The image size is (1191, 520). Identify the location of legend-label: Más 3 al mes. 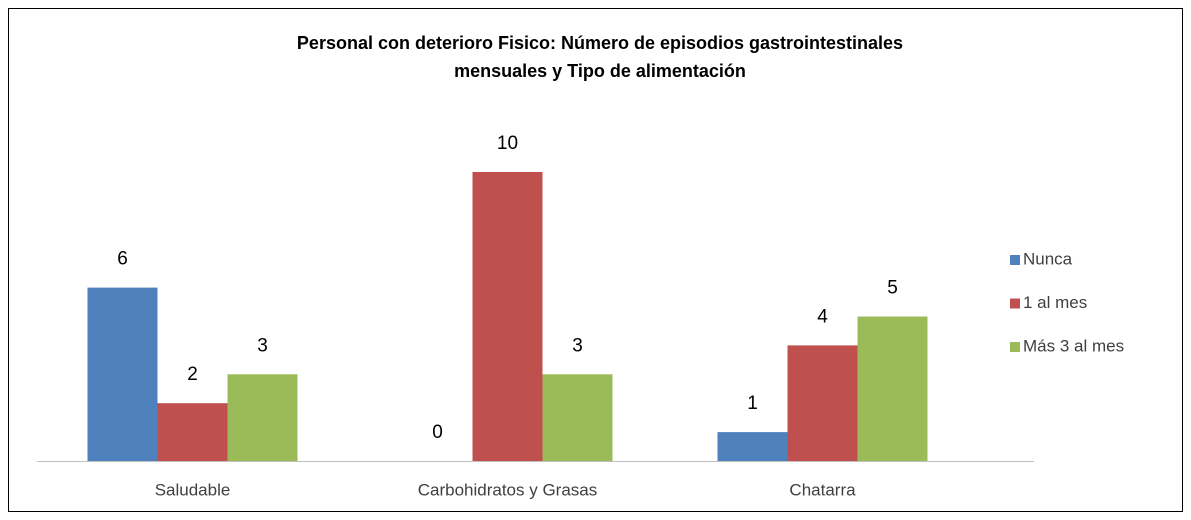
(1073, 345).